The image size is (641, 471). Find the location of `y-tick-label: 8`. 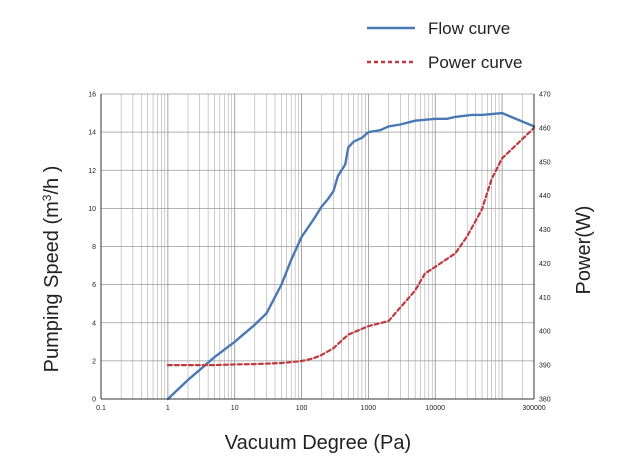

y-tick-label: 8 is located at coordinates (94, 247).